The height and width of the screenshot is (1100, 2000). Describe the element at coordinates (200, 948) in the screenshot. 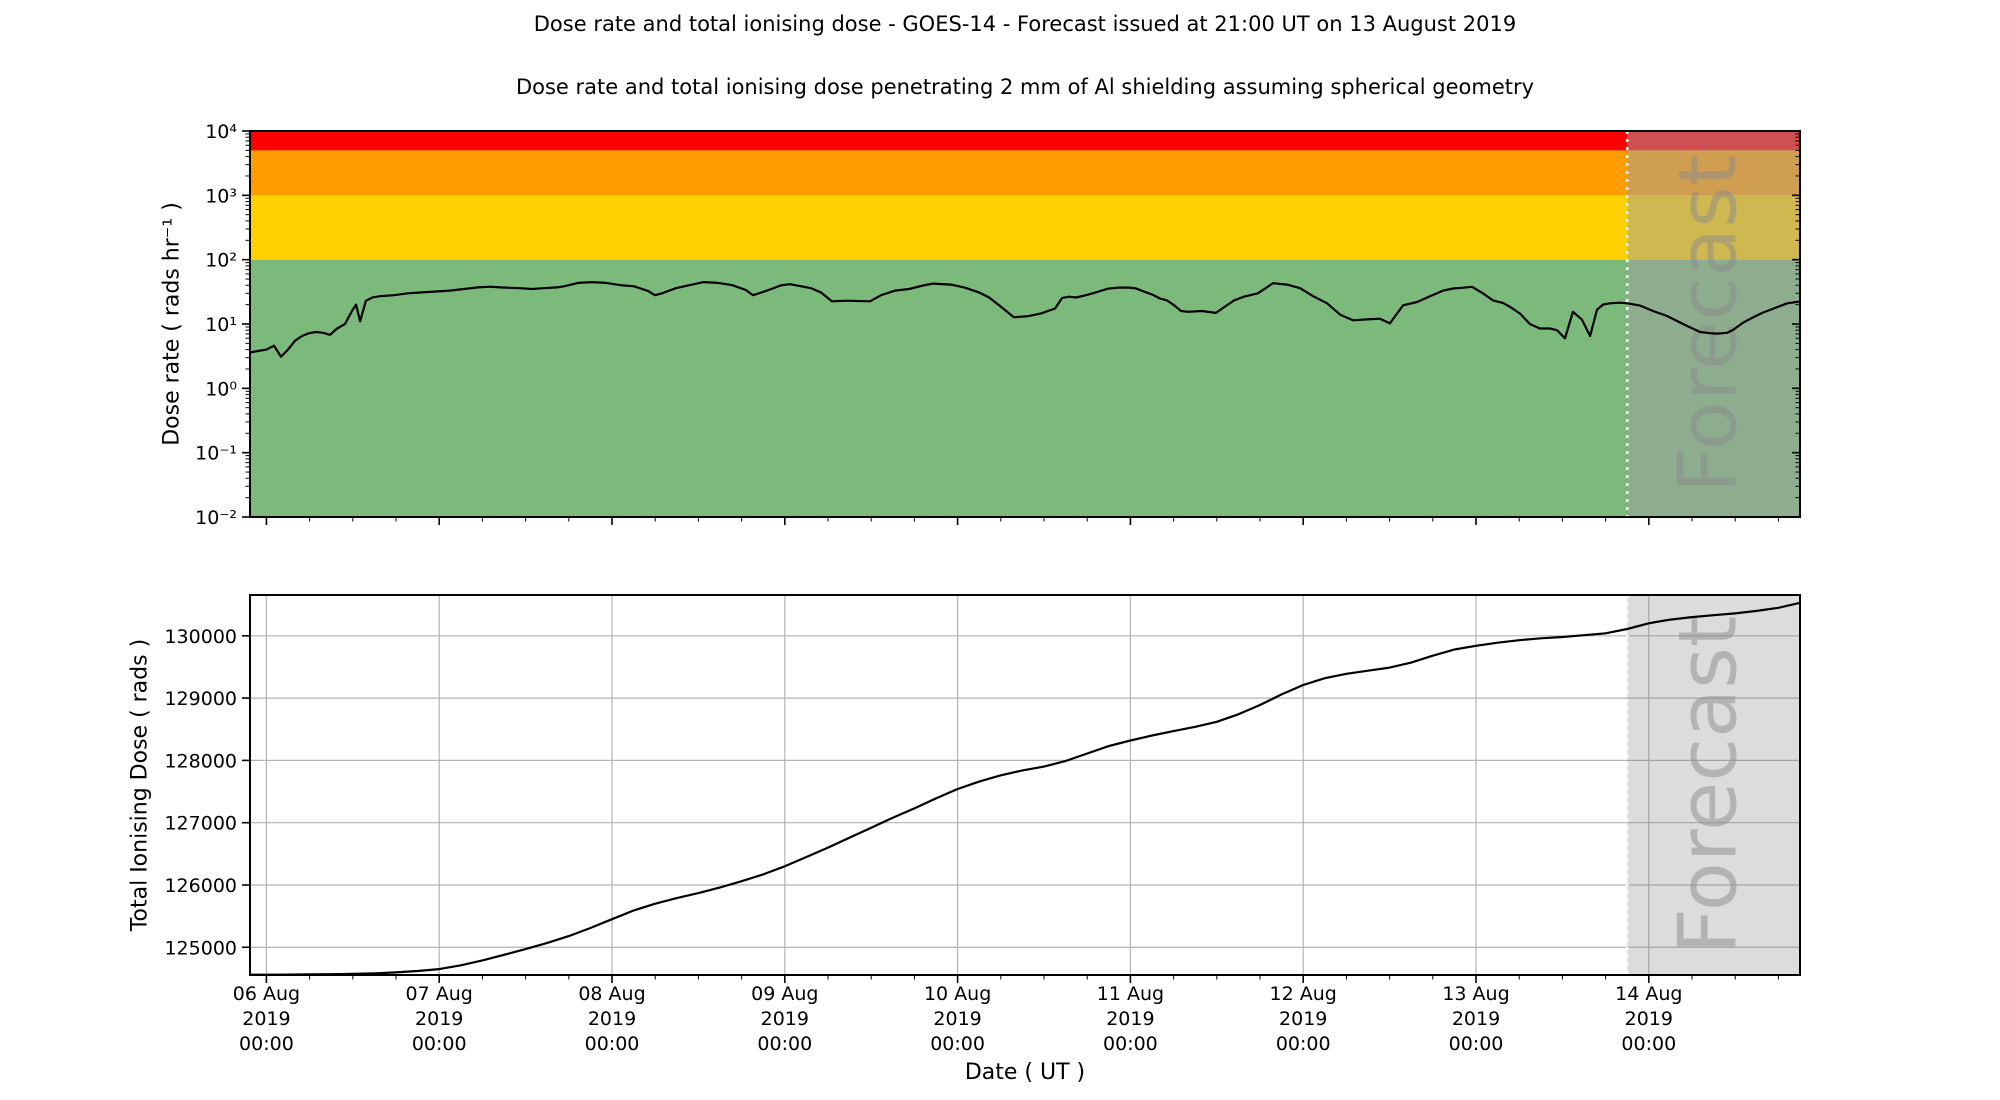

I see `bottom-y-tick-label: 125000` at that location.